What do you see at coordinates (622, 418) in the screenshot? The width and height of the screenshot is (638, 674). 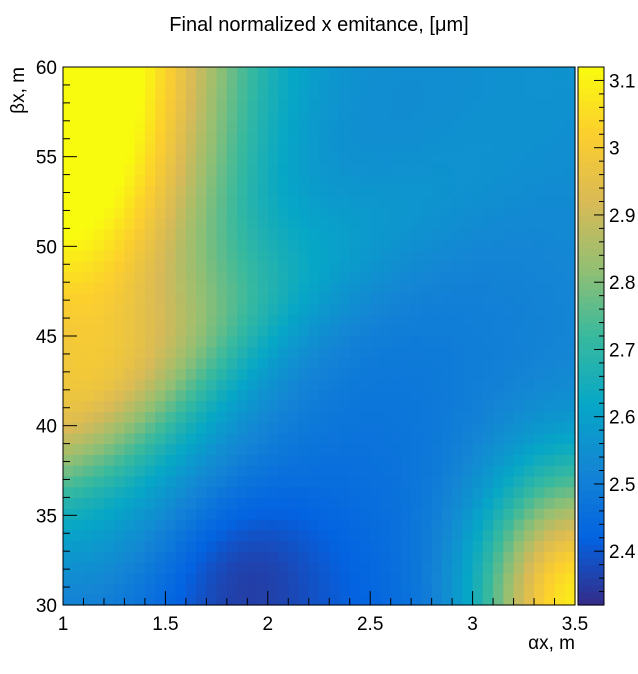 I see `z-tick-label: 2.6` at bounding box center [622, 418].